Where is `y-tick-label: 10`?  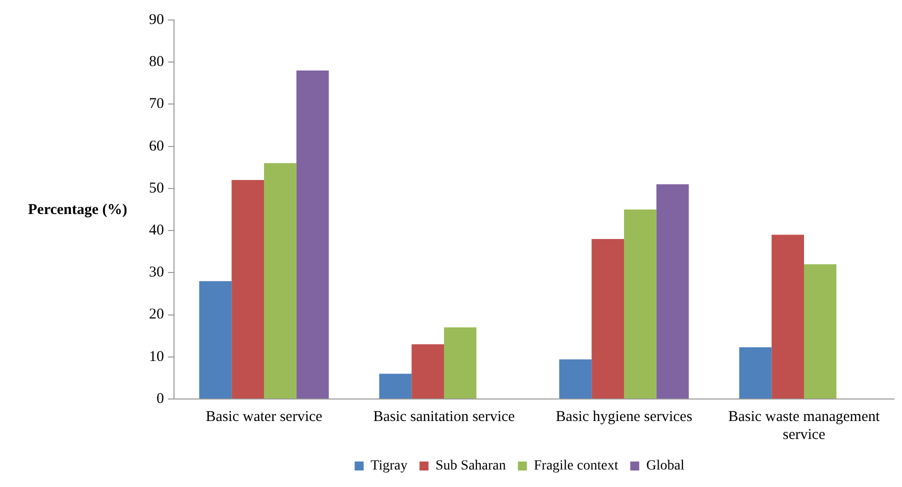 y-tick-label: 10 is located at coordinates (156, 356).